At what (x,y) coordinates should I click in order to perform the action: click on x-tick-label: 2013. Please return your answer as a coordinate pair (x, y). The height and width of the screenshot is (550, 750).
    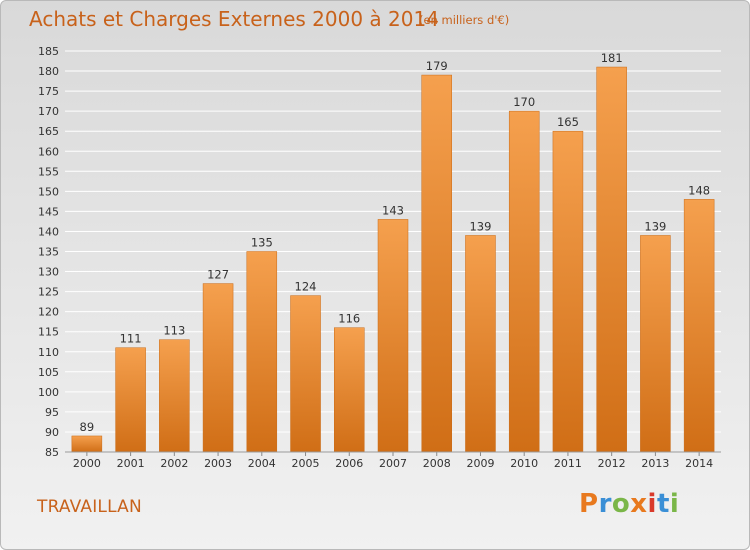
    Looking at the image, I should click on (655, 463).